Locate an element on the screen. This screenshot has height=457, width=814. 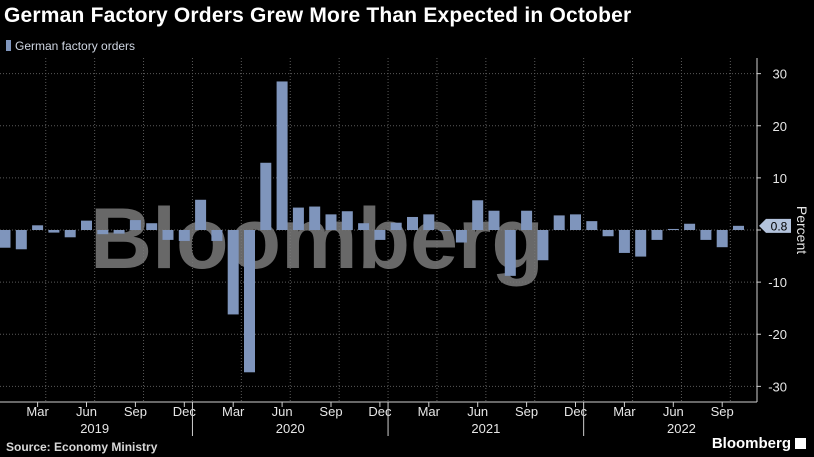
year-label: 2022 is located at coordinates (681, 428).